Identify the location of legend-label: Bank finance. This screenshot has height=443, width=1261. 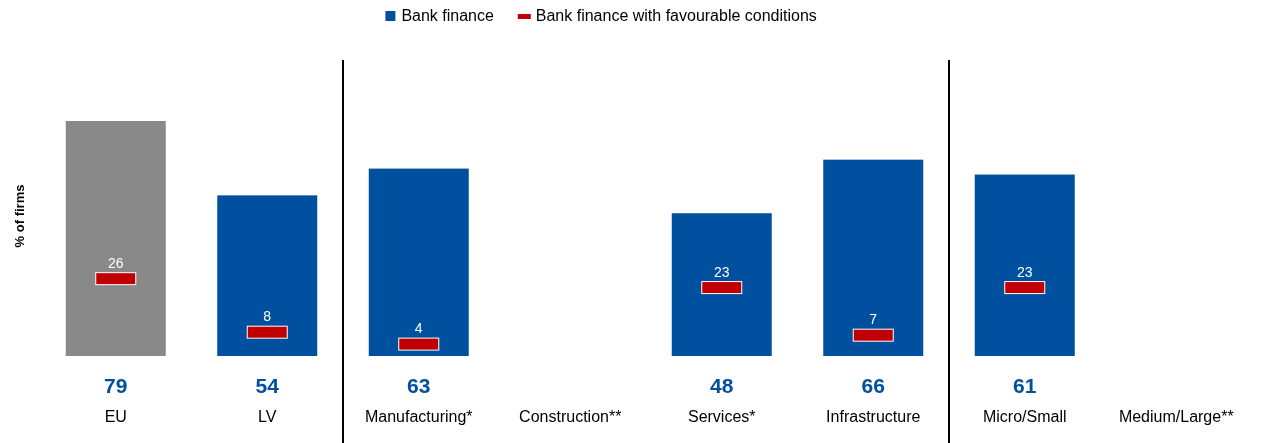
(448, 15).